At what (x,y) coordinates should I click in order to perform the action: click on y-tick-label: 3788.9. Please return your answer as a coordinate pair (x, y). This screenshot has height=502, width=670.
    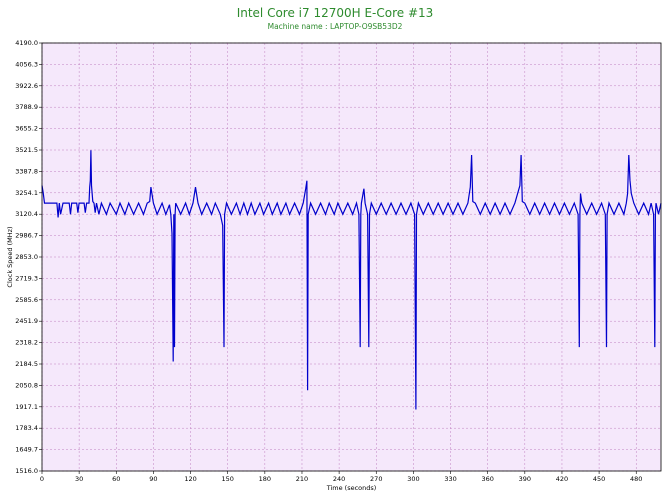
    Looking at the image, I should click on (26, 107).